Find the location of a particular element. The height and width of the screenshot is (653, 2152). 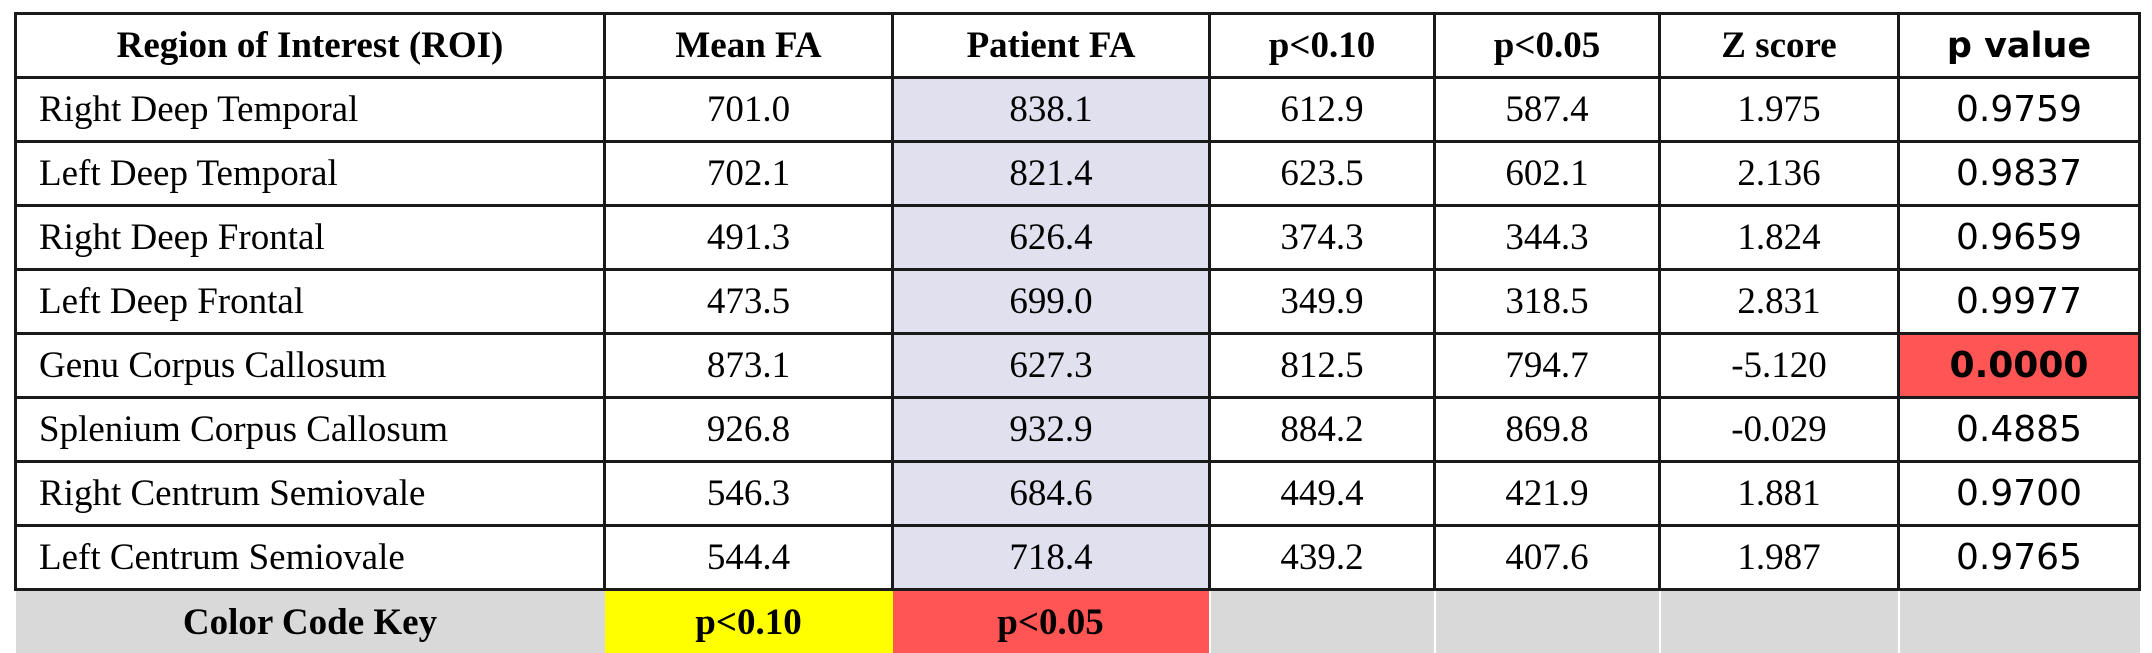

cell-p-value: 0.9977 is located at coordinates (2019, 302).